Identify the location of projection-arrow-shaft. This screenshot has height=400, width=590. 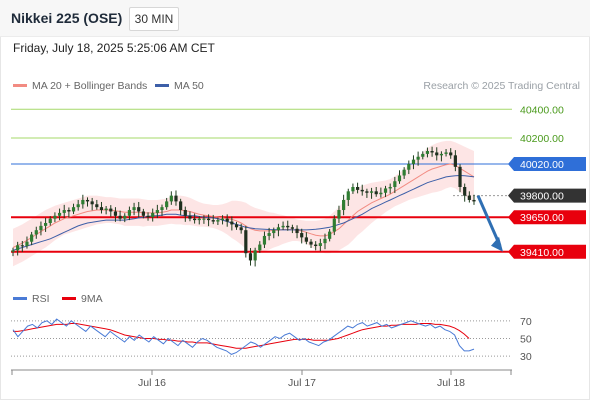
(489, 221).